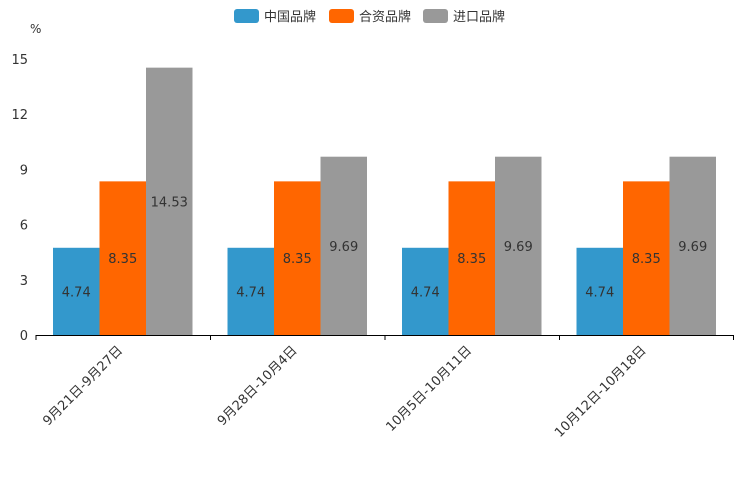 The width and height of the screenshot is (744, 496). Describe the element at coordinates (258, 386) in the screenshot. I see `x-category-label: 9月28日-10月4日` at that location.